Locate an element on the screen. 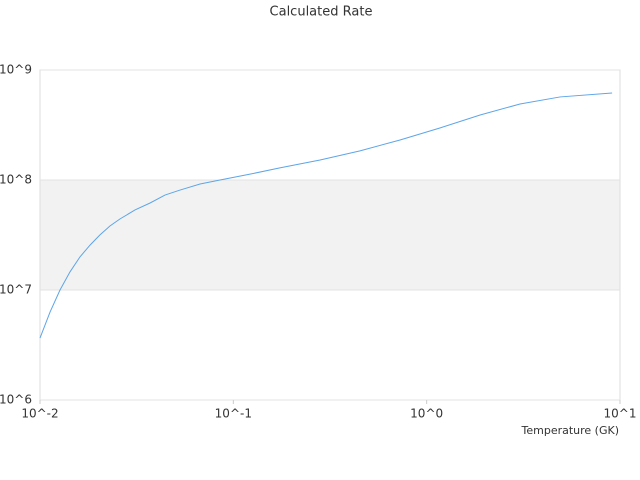 This screenshot has height=480, width=640. y-tick-label: 10^9 is located at coordinates (16, 70).